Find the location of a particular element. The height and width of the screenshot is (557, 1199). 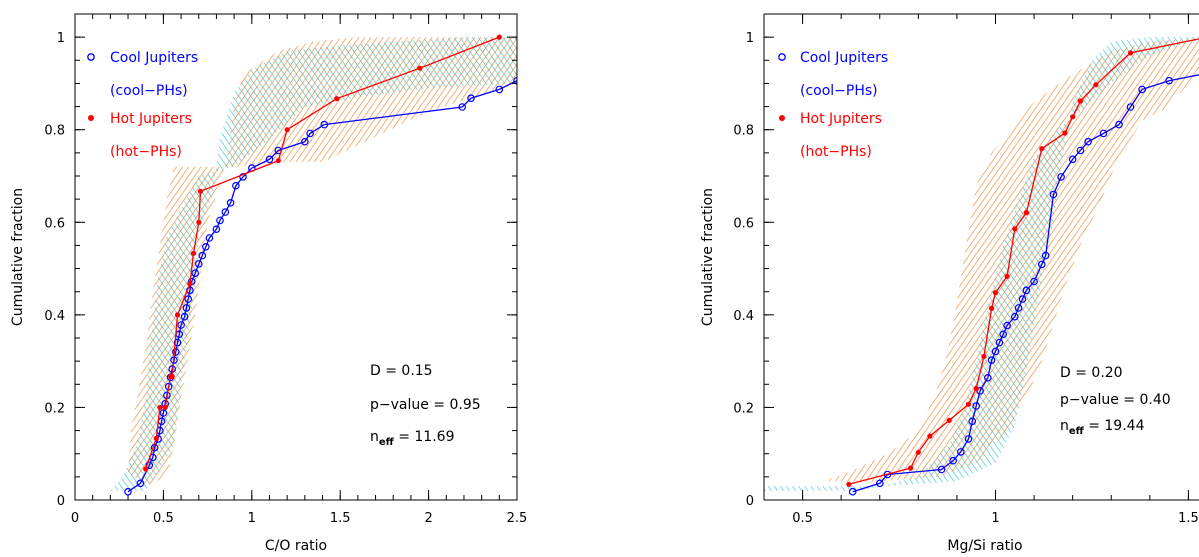

statistics-annotation: D = 0.15 p−value = 0.95 neff = 11.69 is located at coordinates (425, 405).